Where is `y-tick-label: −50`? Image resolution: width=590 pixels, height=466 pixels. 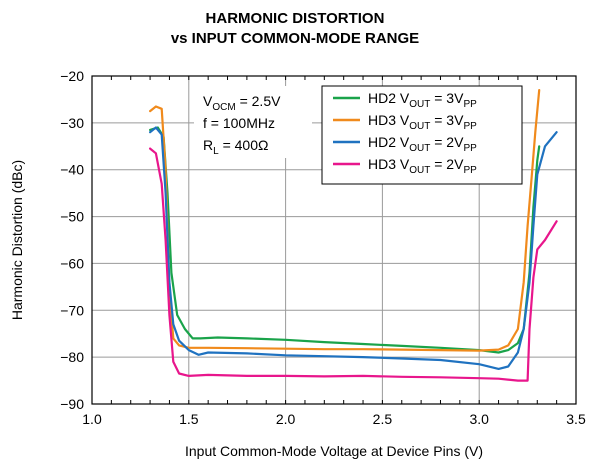 y-tick-label: −50 is located at coordinates (72, 217).